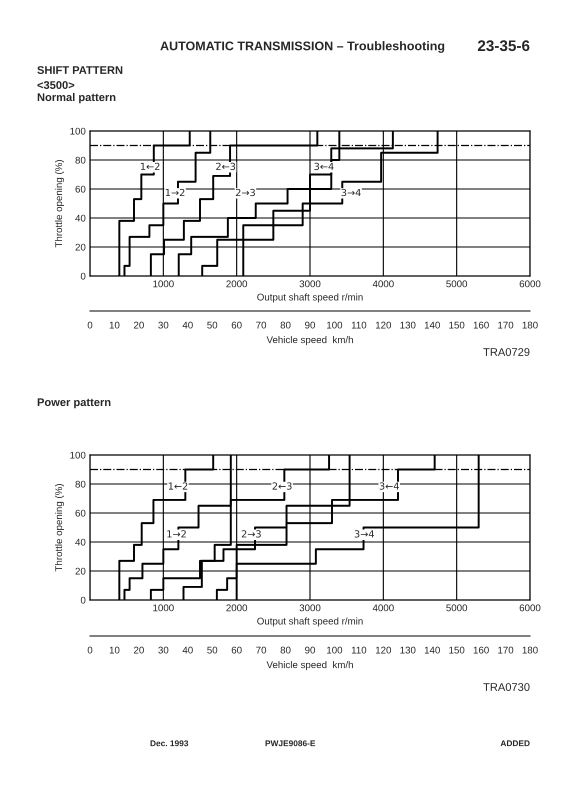  Describe the element at coordinates (291, 743) in the screenshot. I see `text: PWJE9086-E` at that location.